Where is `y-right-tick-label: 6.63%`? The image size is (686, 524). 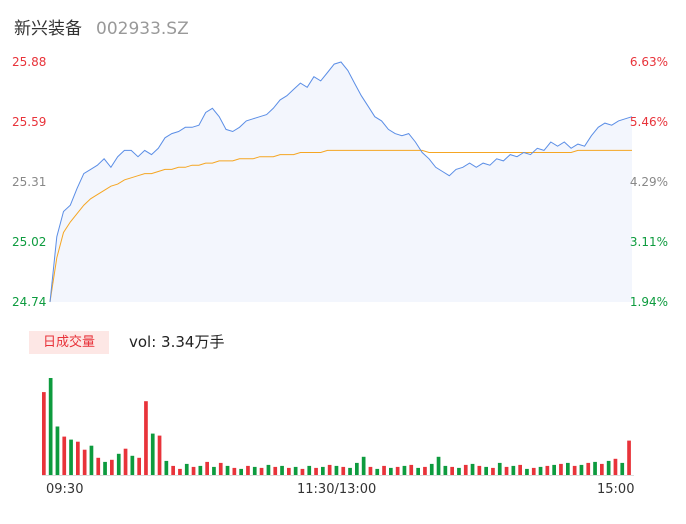 y-right-tick-label: 6.63% is located at coordinates (648, 62).